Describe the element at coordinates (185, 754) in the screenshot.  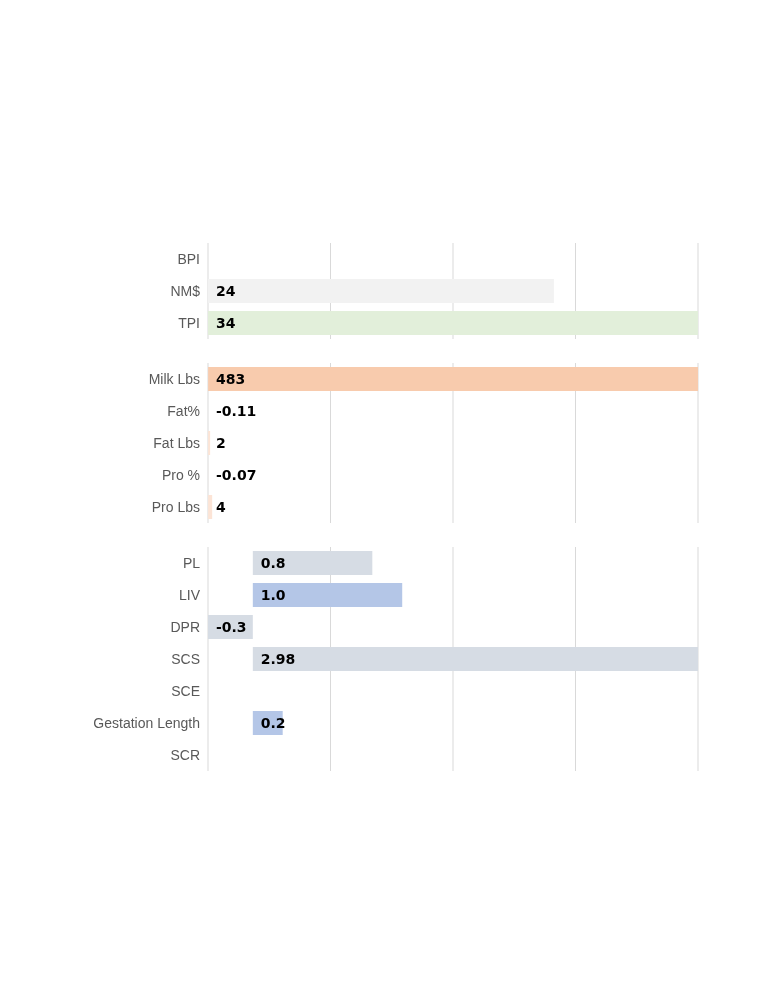
I see `y-tick-label: SCR` at that location.